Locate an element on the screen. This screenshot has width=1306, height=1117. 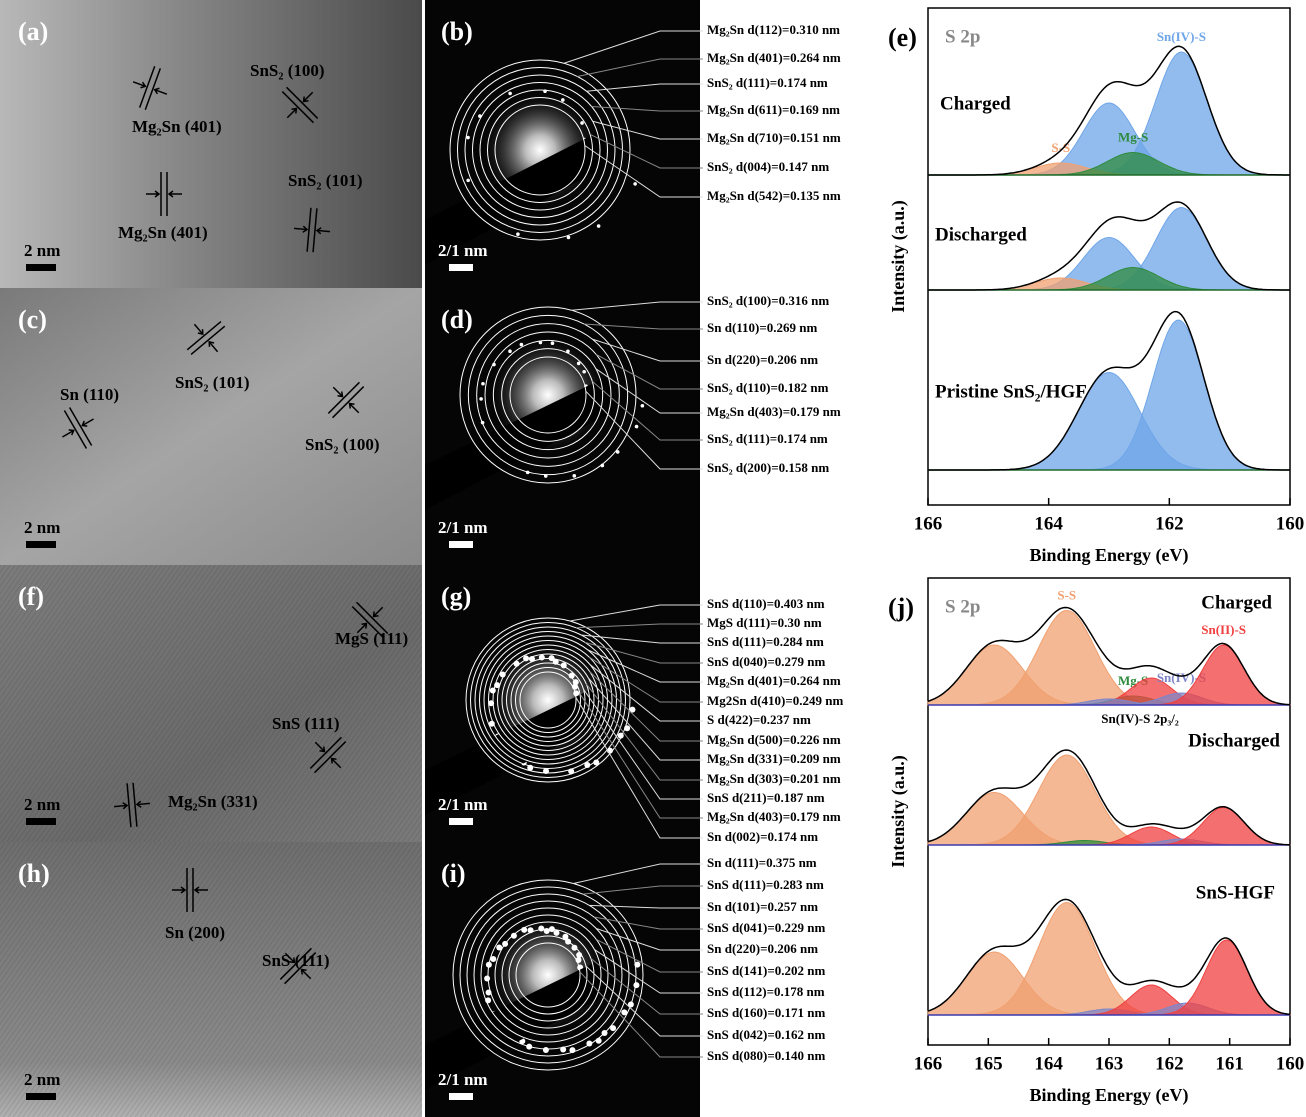
ring-label: Sn d(220)=0.206 nm is located at coordinates (762, 948).